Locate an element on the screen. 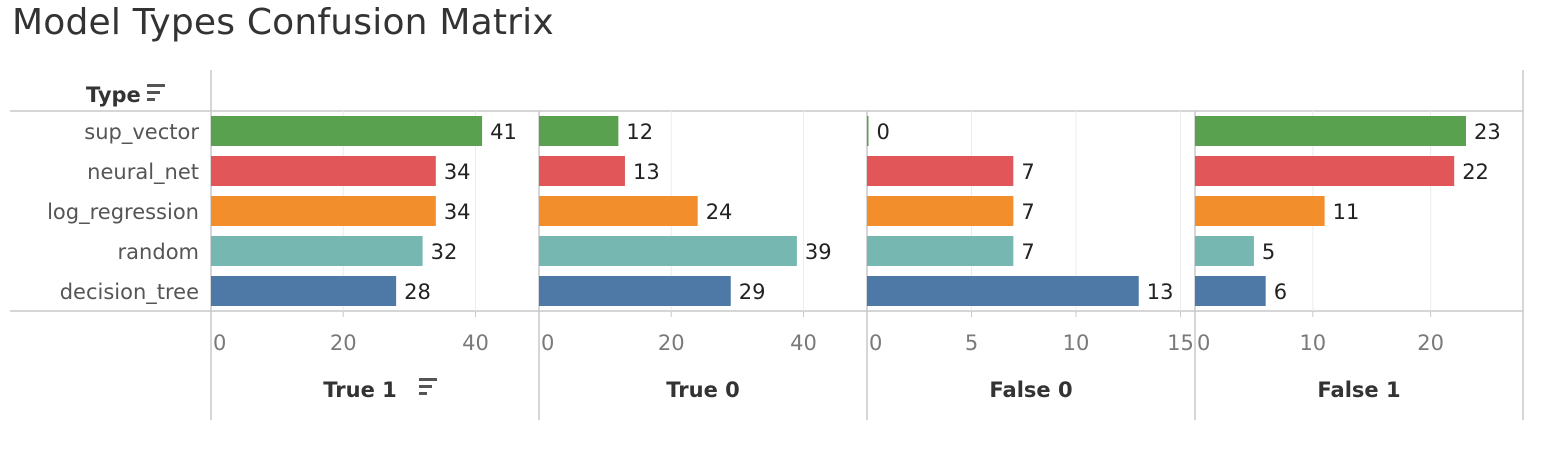  value-label: 24 is located at coordinates (719, 212).